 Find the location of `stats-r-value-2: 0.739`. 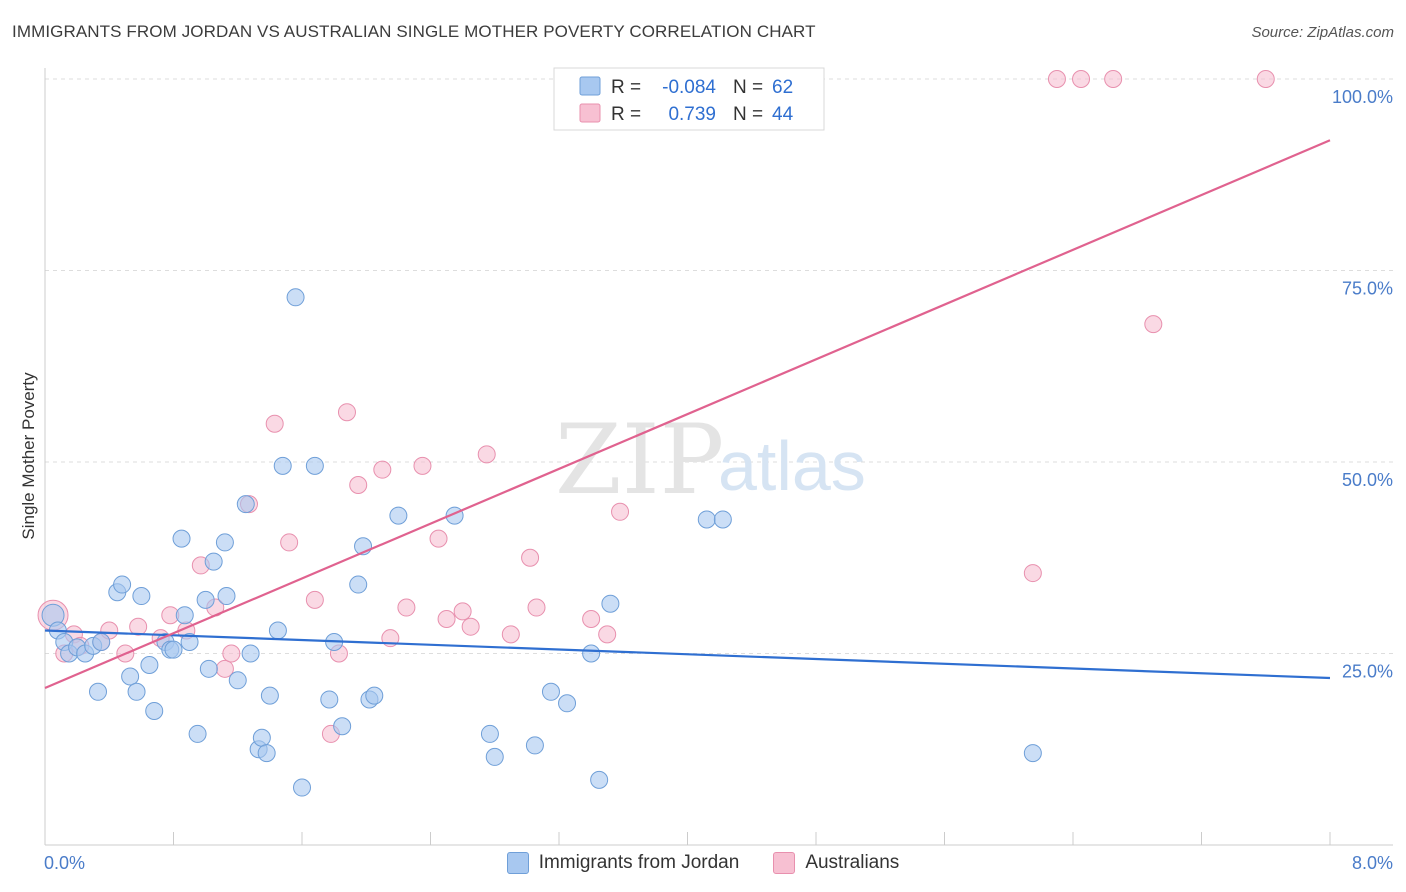

stats-r-value-2: 0.739 is located at coordinates (692, 114).